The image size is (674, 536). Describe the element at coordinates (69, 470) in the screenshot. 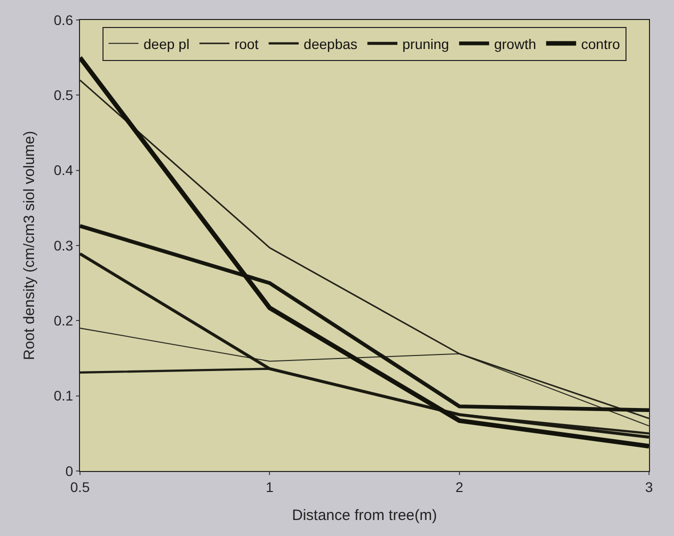

I see `y-tick-label: 0` at that location.